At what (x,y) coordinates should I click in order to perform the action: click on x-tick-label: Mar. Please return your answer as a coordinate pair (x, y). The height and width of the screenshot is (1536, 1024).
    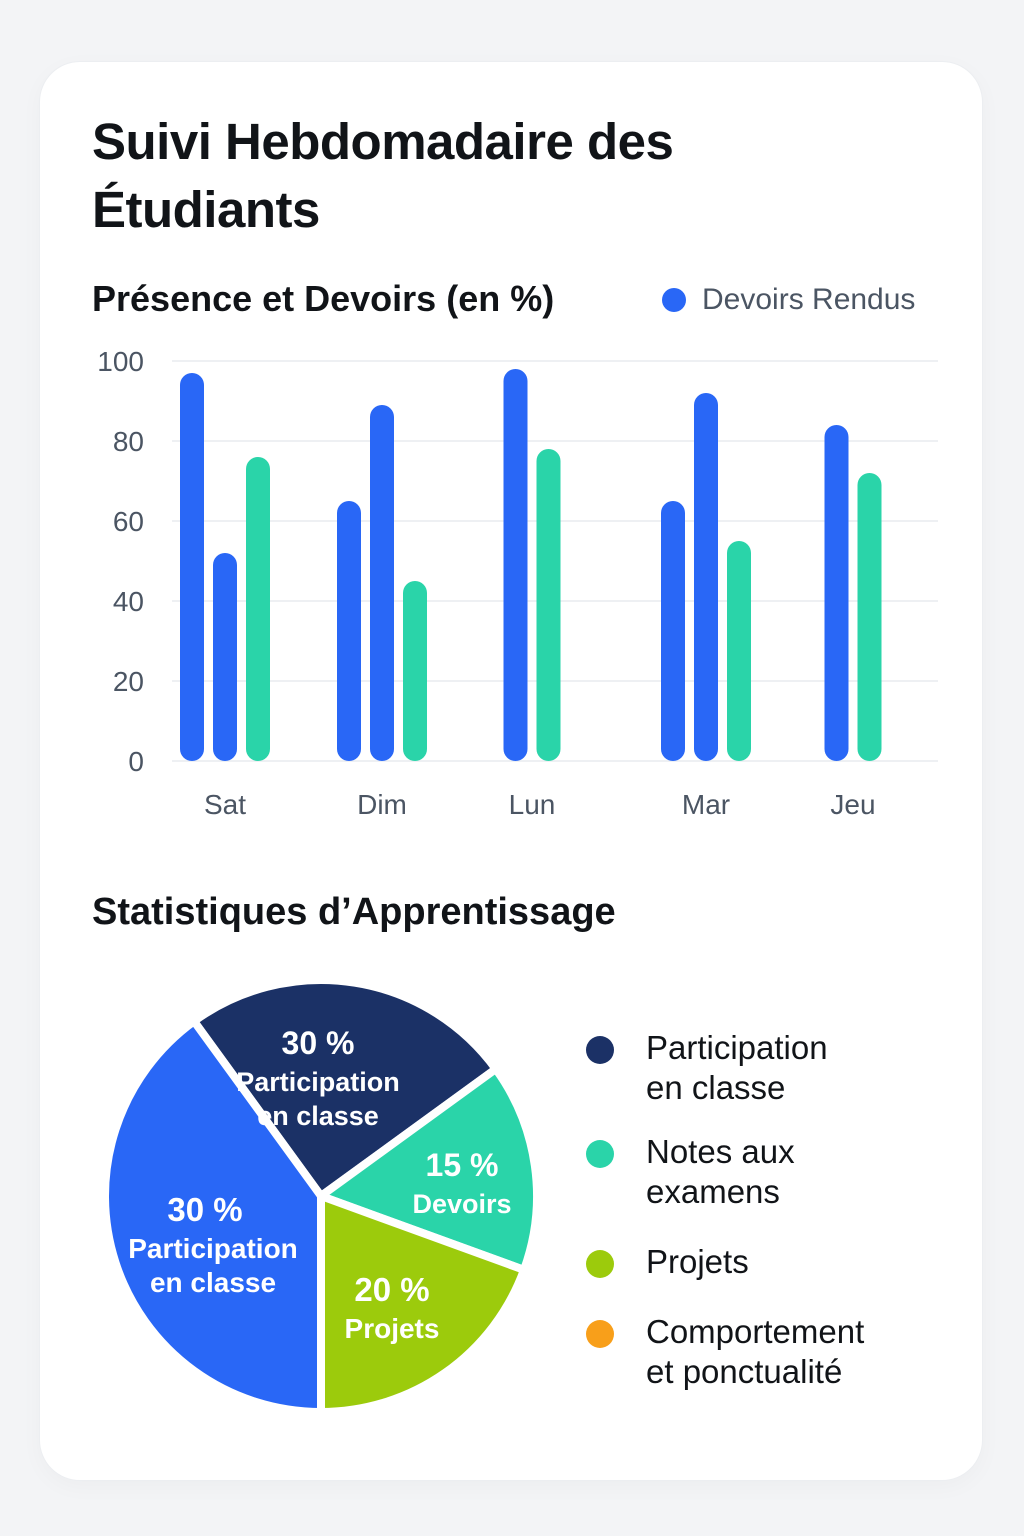
    Looking at the image, I should click on (706, 804).